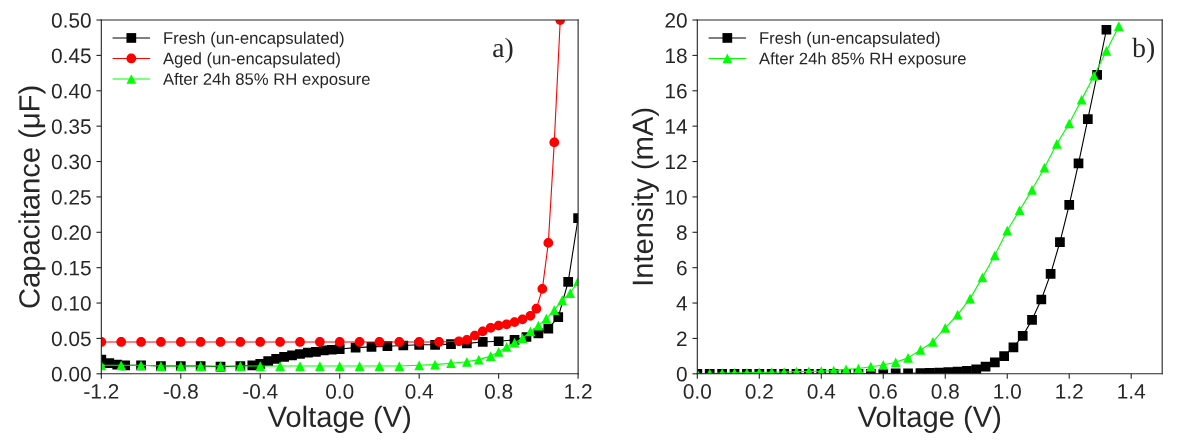  I want to click on y-tick-label: 0.10, so click(71, 303).